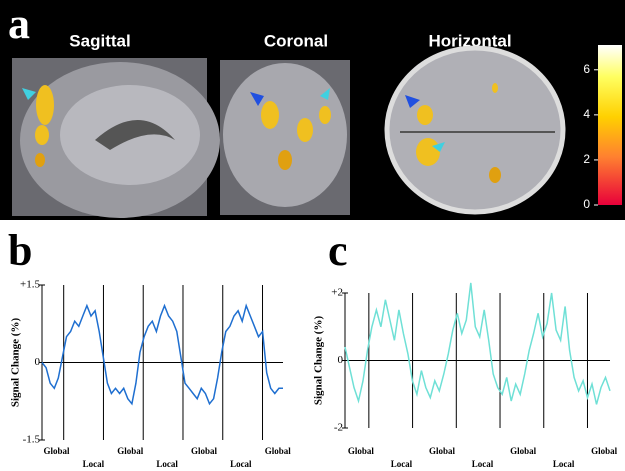  What do you see at coordinates (338, 250) in the screenshot?
I see `panel-label: c` at bounding box center [338, 250].